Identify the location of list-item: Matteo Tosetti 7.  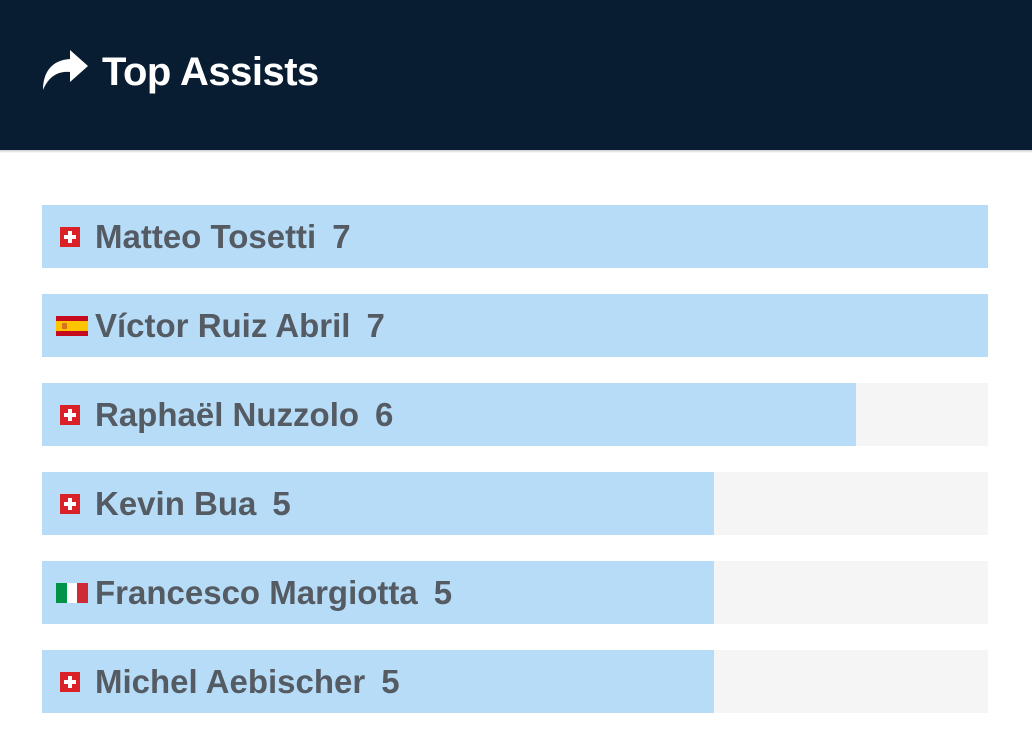
(515, 236).